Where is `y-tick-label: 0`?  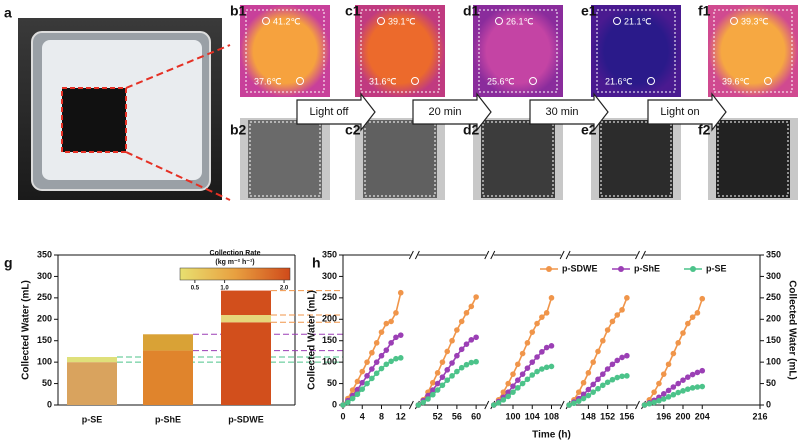 y-tick-label: 0 is located at coordinates (334, 404).